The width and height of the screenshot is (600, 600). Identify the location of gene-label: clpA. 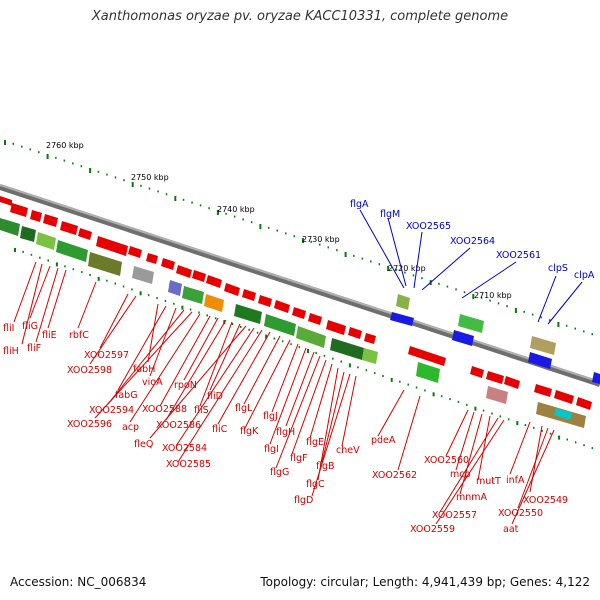
(584, 275).